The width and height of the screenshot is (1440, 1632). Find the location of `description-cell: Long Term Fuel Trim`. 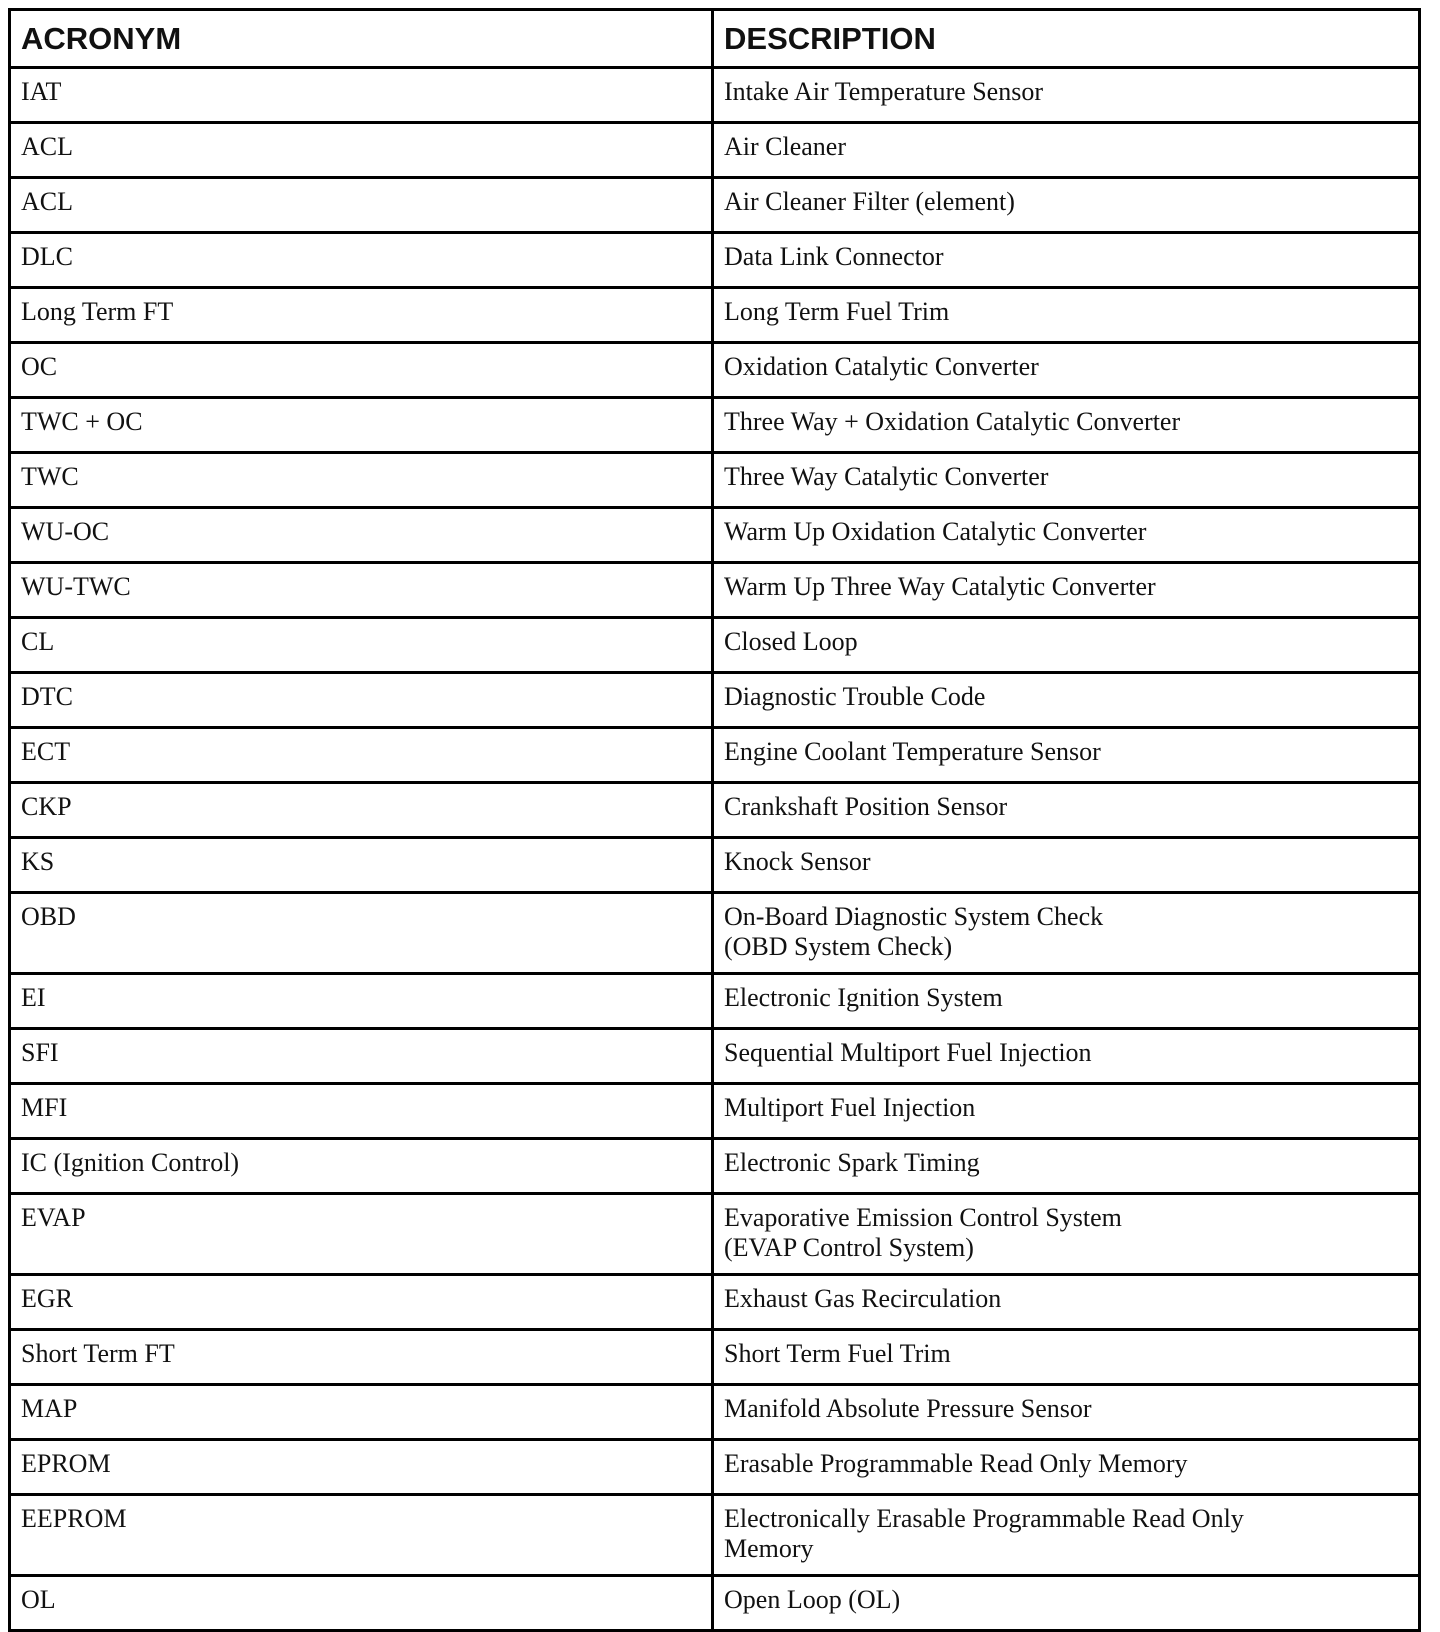

description-cell: Long Term Fuel Trim is located at coordinates (1066, 315).